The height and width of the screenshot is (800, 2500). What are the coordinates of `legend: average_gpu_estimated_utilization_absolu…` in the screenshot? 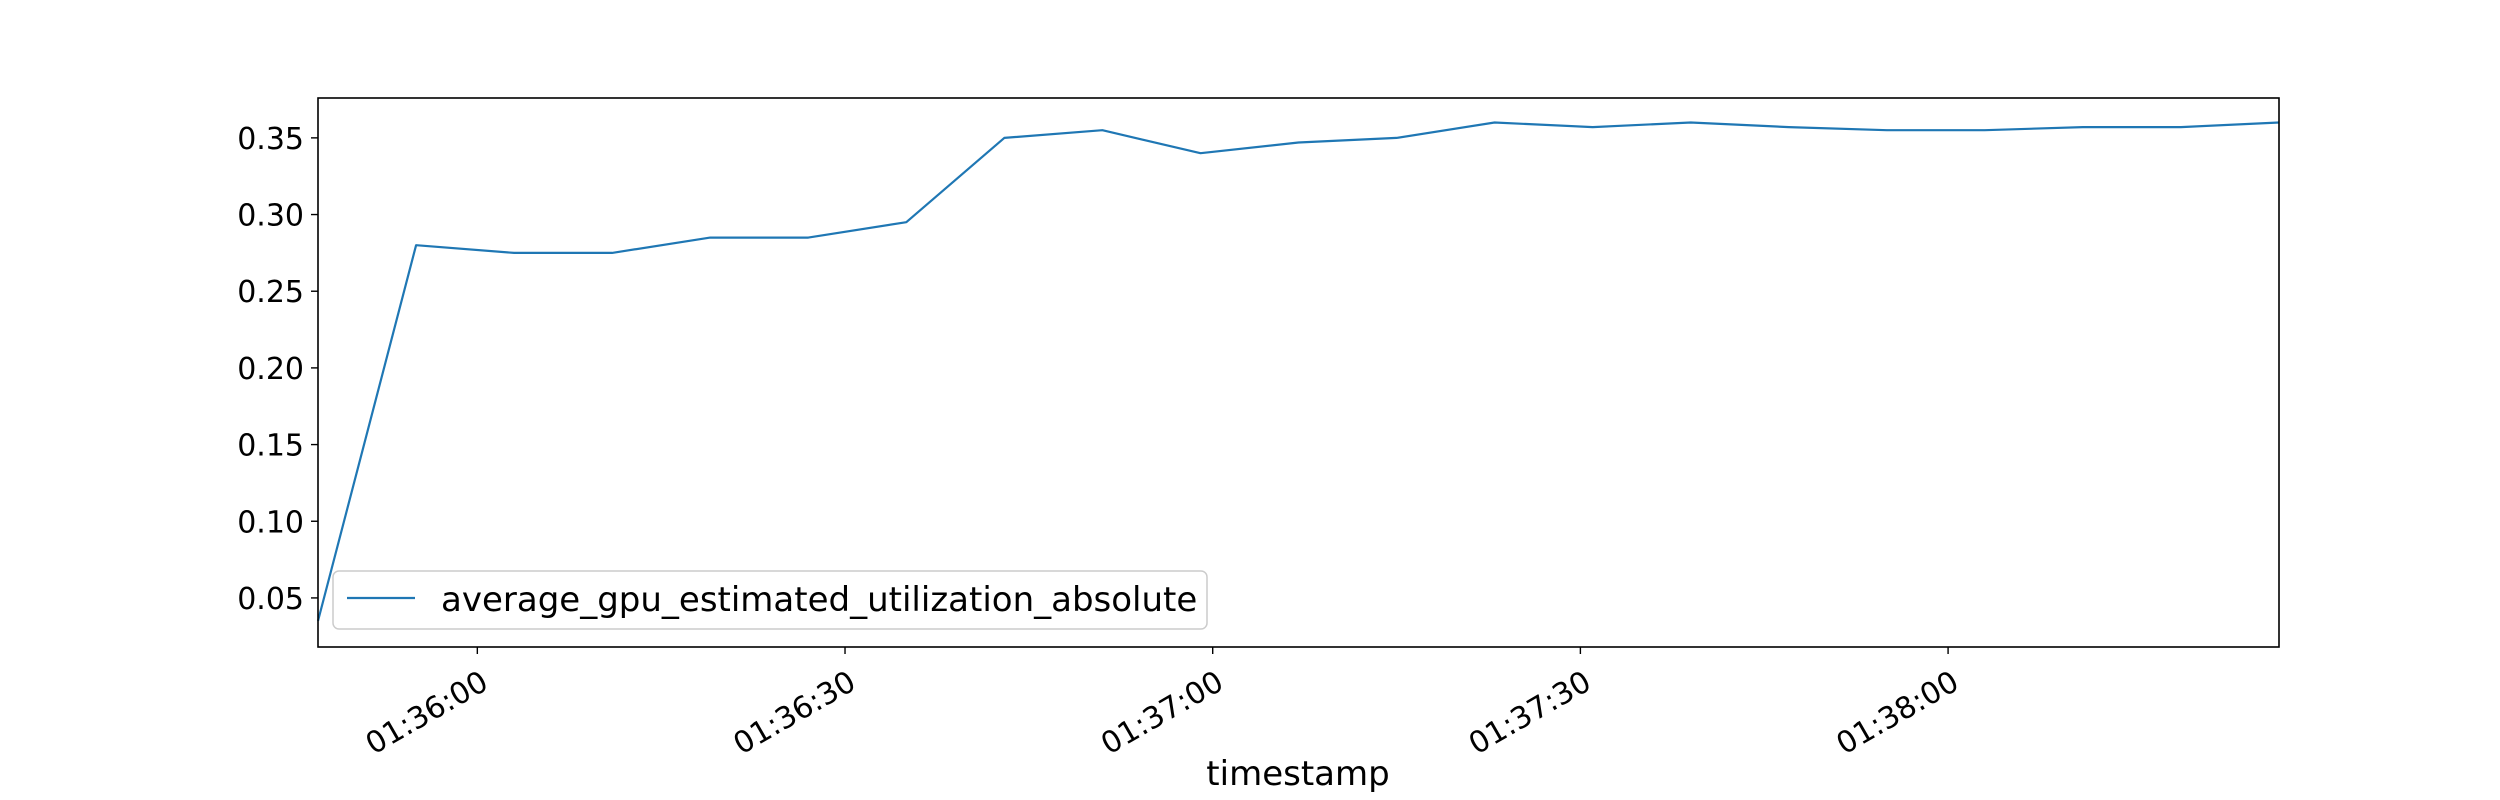 It's located at (770, 600).